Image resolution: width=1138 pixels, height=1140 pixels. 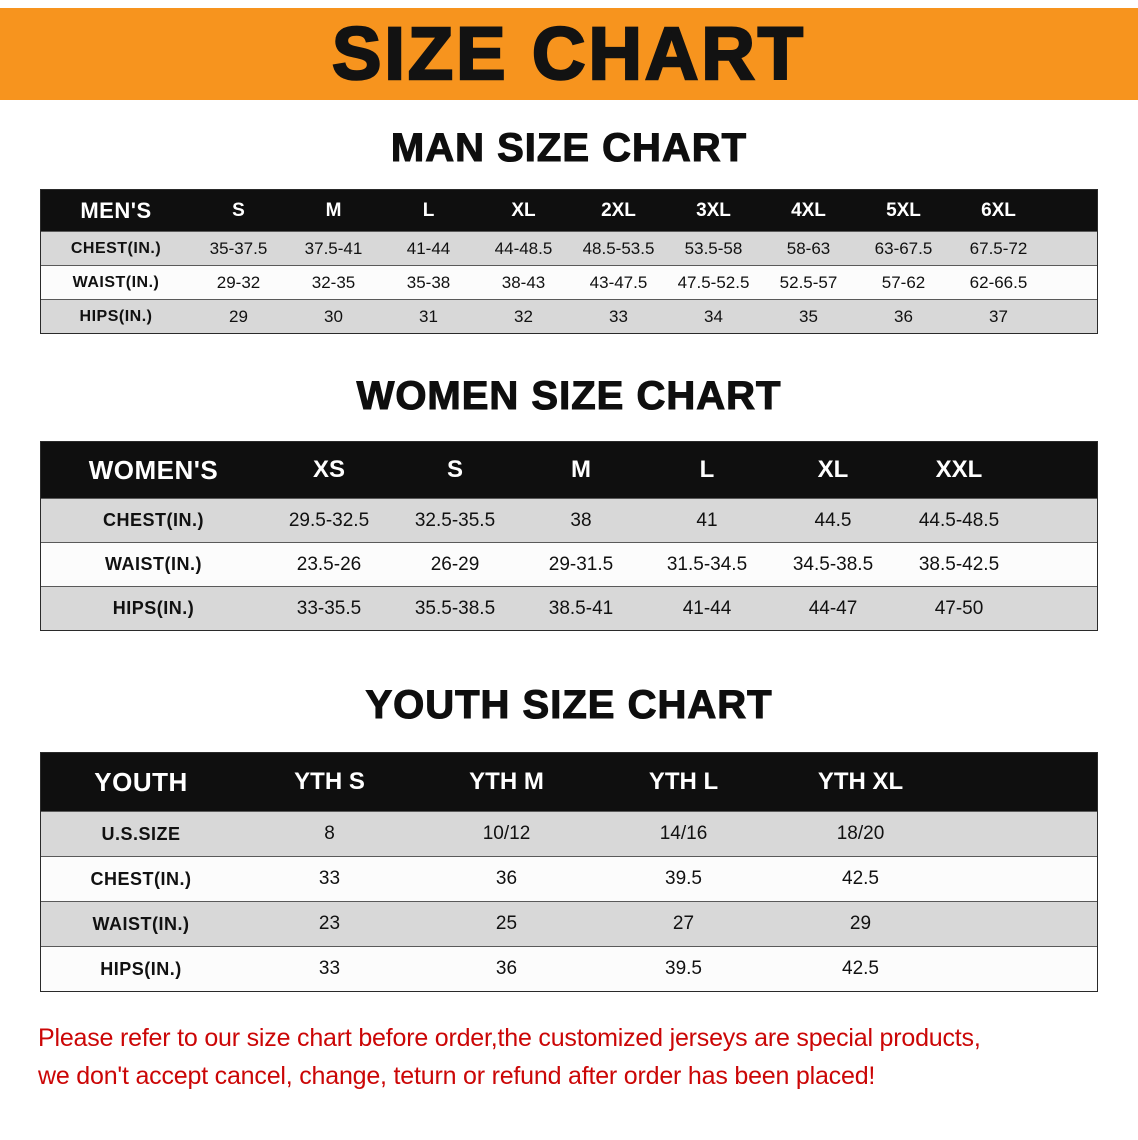 What do you see at coordinates (713, 210) in the screenshot?
I see `column-header-cell: 3XL` at bounding box center [713, 210].